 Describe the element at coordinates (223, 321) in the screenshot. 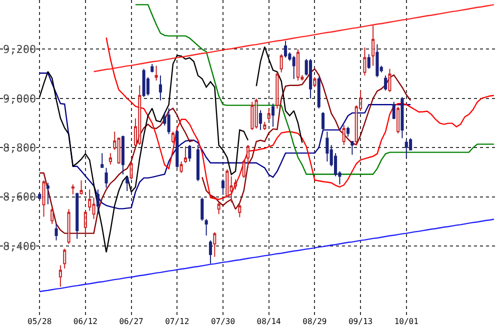

I see `x-tick-label: 07/30` at that location.